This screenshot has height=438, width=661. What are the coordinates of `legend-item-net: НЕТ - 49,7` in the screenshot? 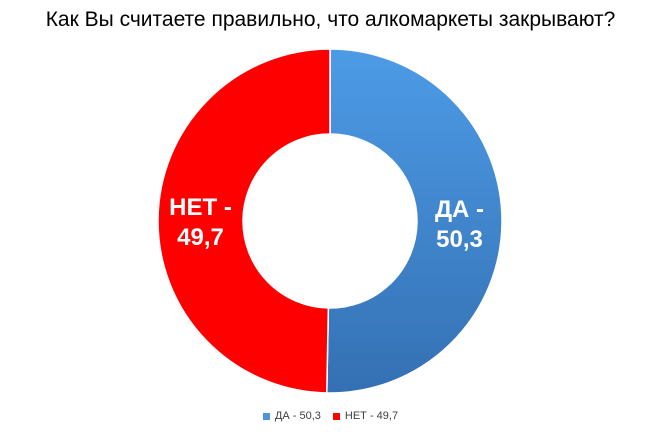 It's located at (365, 416).